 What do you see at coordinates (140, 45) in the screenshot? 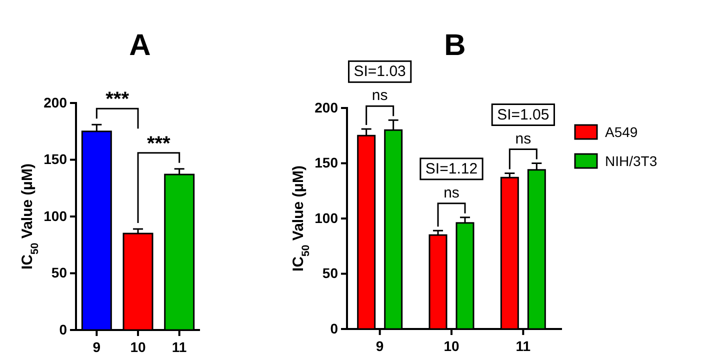
I see `chart-title: A` at bounding box center [140, 45].